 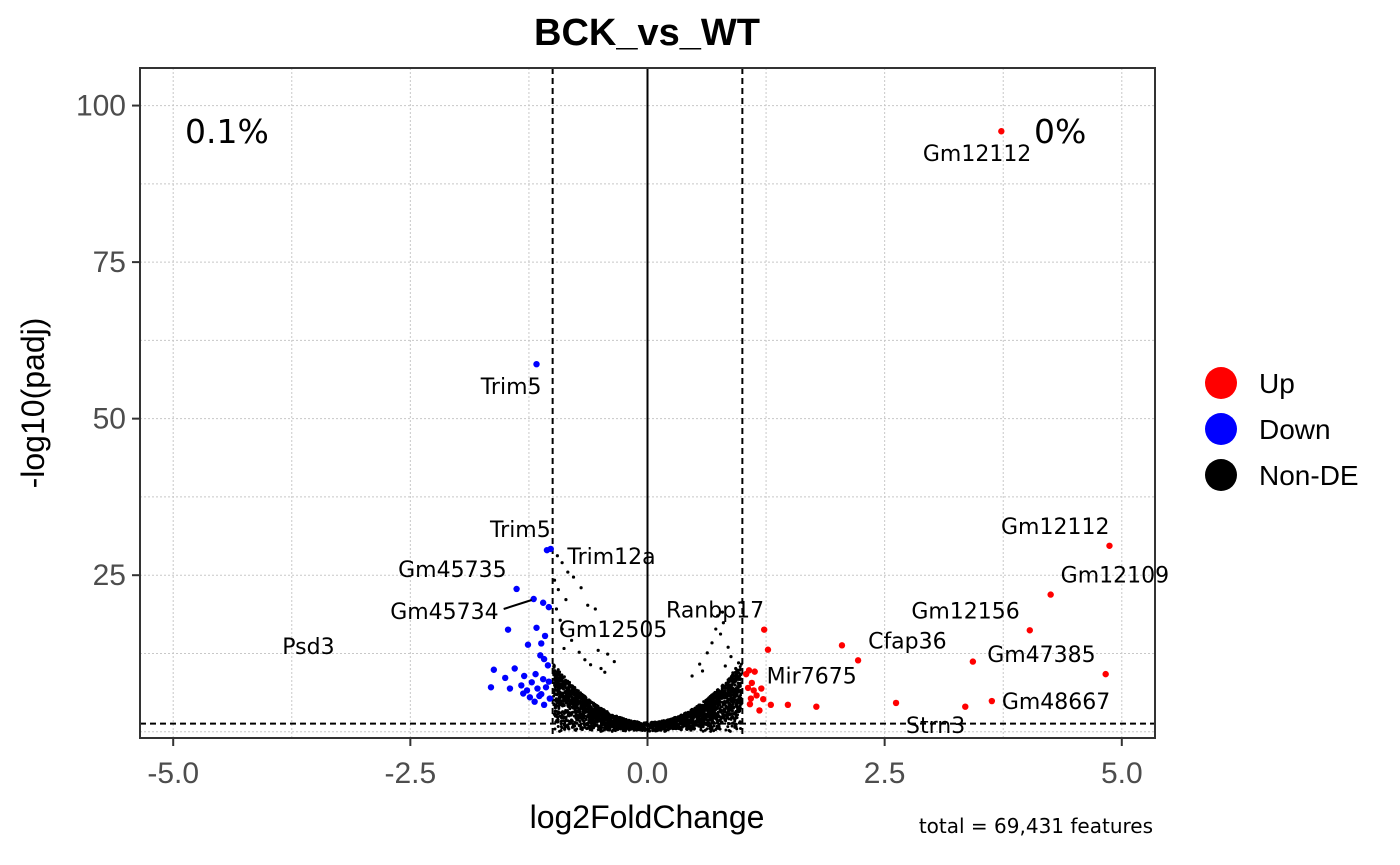 I want to click on gene-label: Gm12156, so click(x=965, y=611).